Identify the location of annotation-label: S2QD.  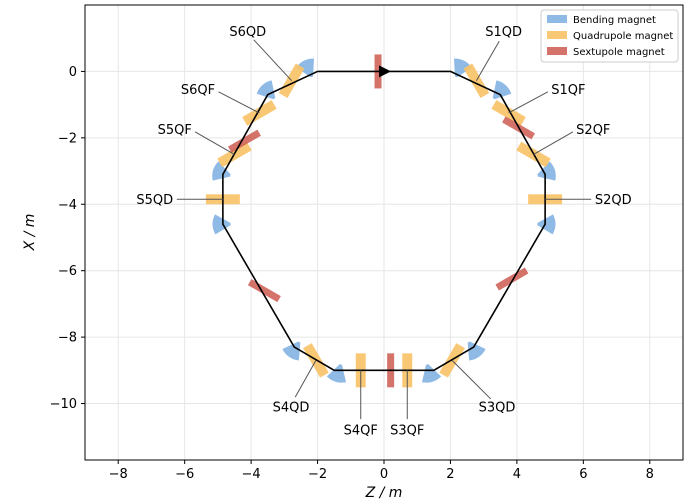
(613, 200).